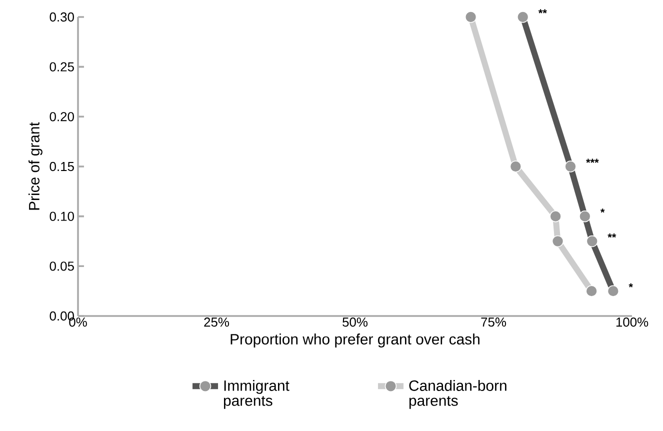  Describe the element at coordinates (217, 322) in the screenshot. I see `x-tick-label: 25%` at that location.